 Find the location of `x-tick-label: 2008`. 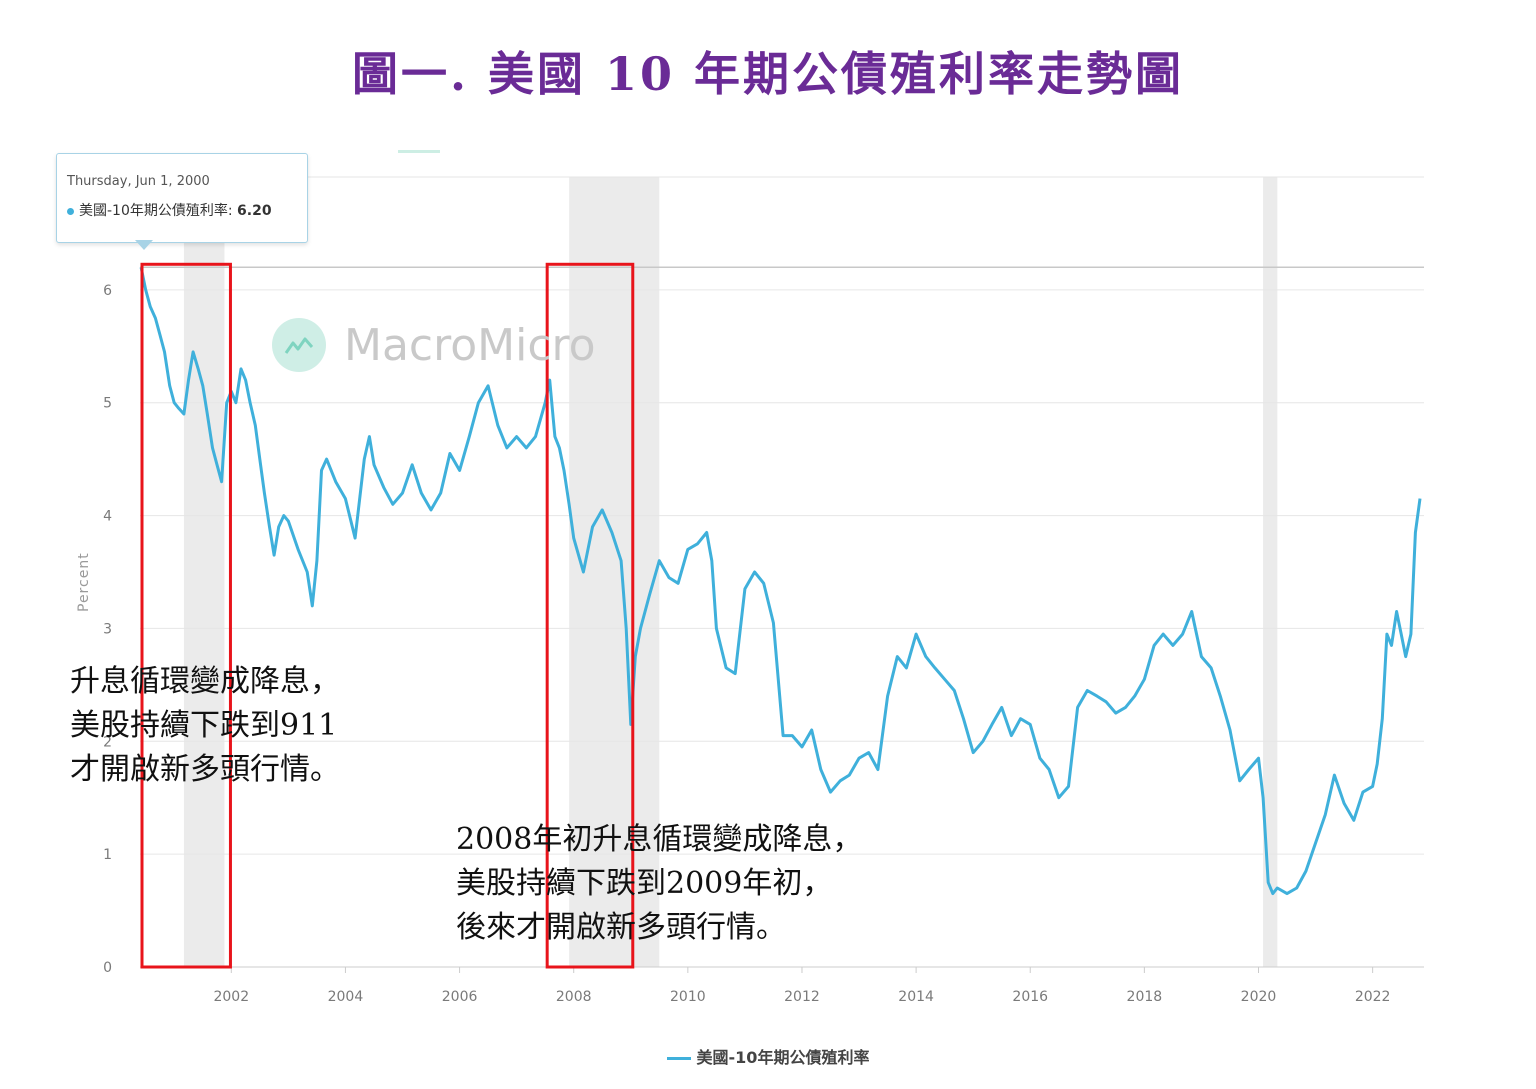

x-tick-label: 2008 is located at coordinates (574, 997).